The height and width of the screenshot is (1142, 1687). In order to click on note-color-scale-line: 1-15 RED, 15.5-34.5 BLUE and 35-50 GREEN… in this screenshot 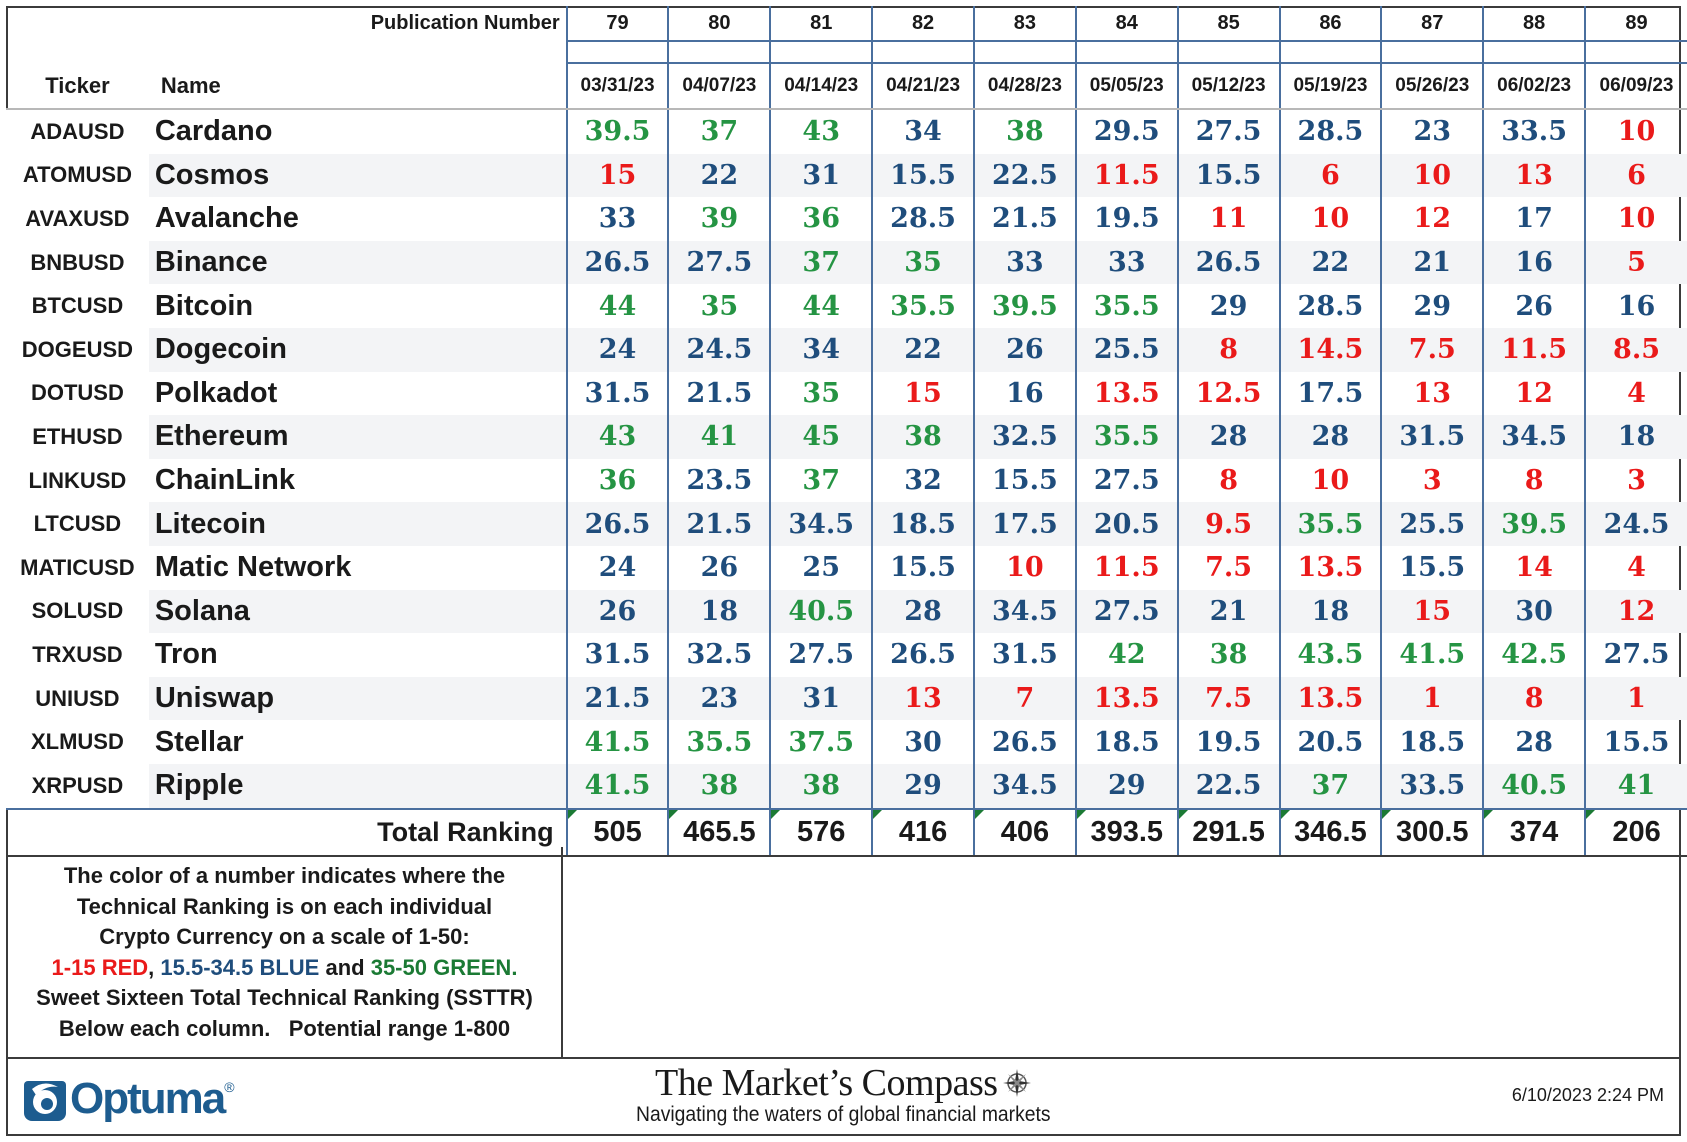, I will do `click(284, 968)`.